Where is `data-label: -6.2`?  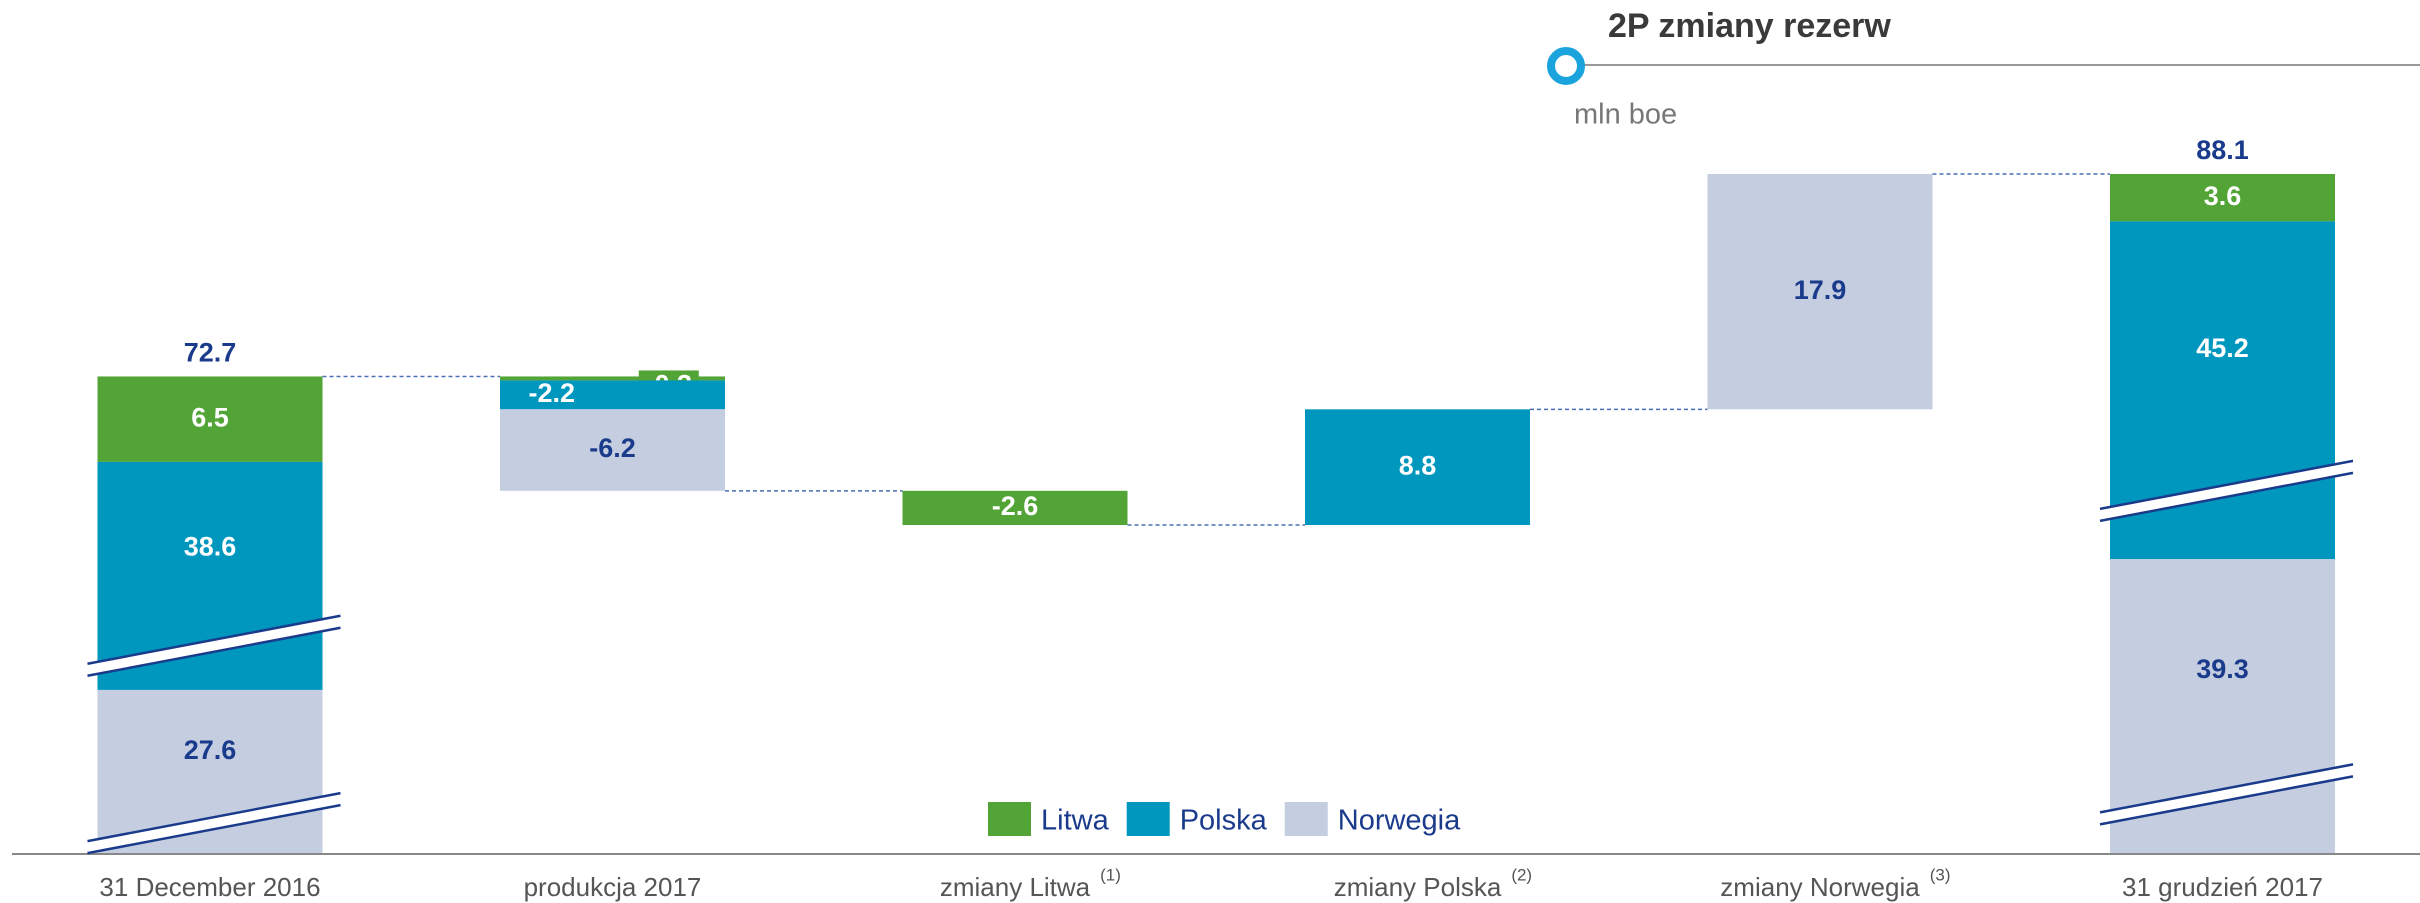
data-label: -6.2 is located at coordinates (612, 448).